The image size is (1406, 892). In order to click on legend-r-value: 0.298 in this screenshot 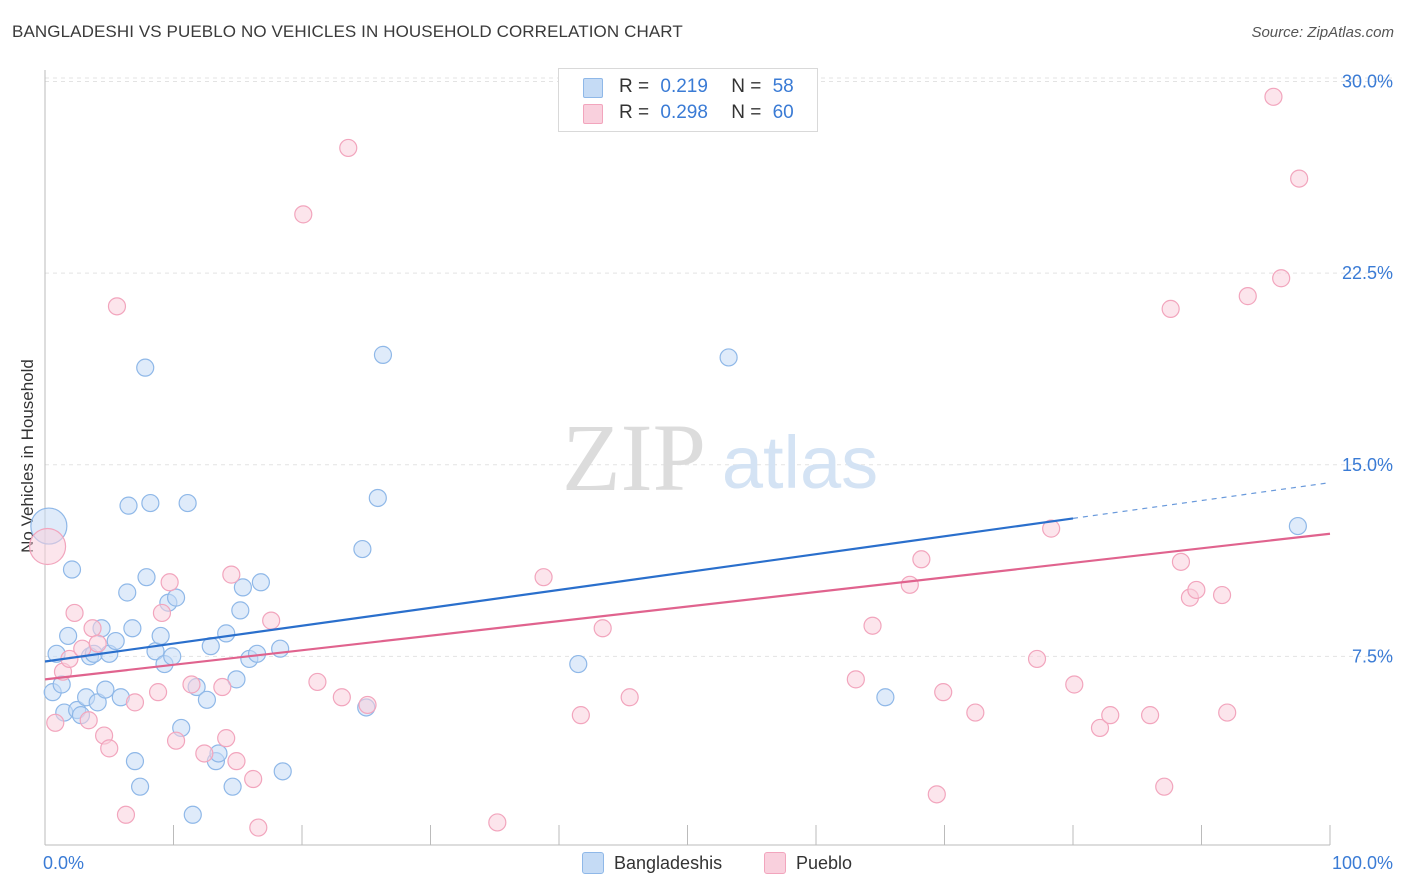, I will do `click(684, 112)`.